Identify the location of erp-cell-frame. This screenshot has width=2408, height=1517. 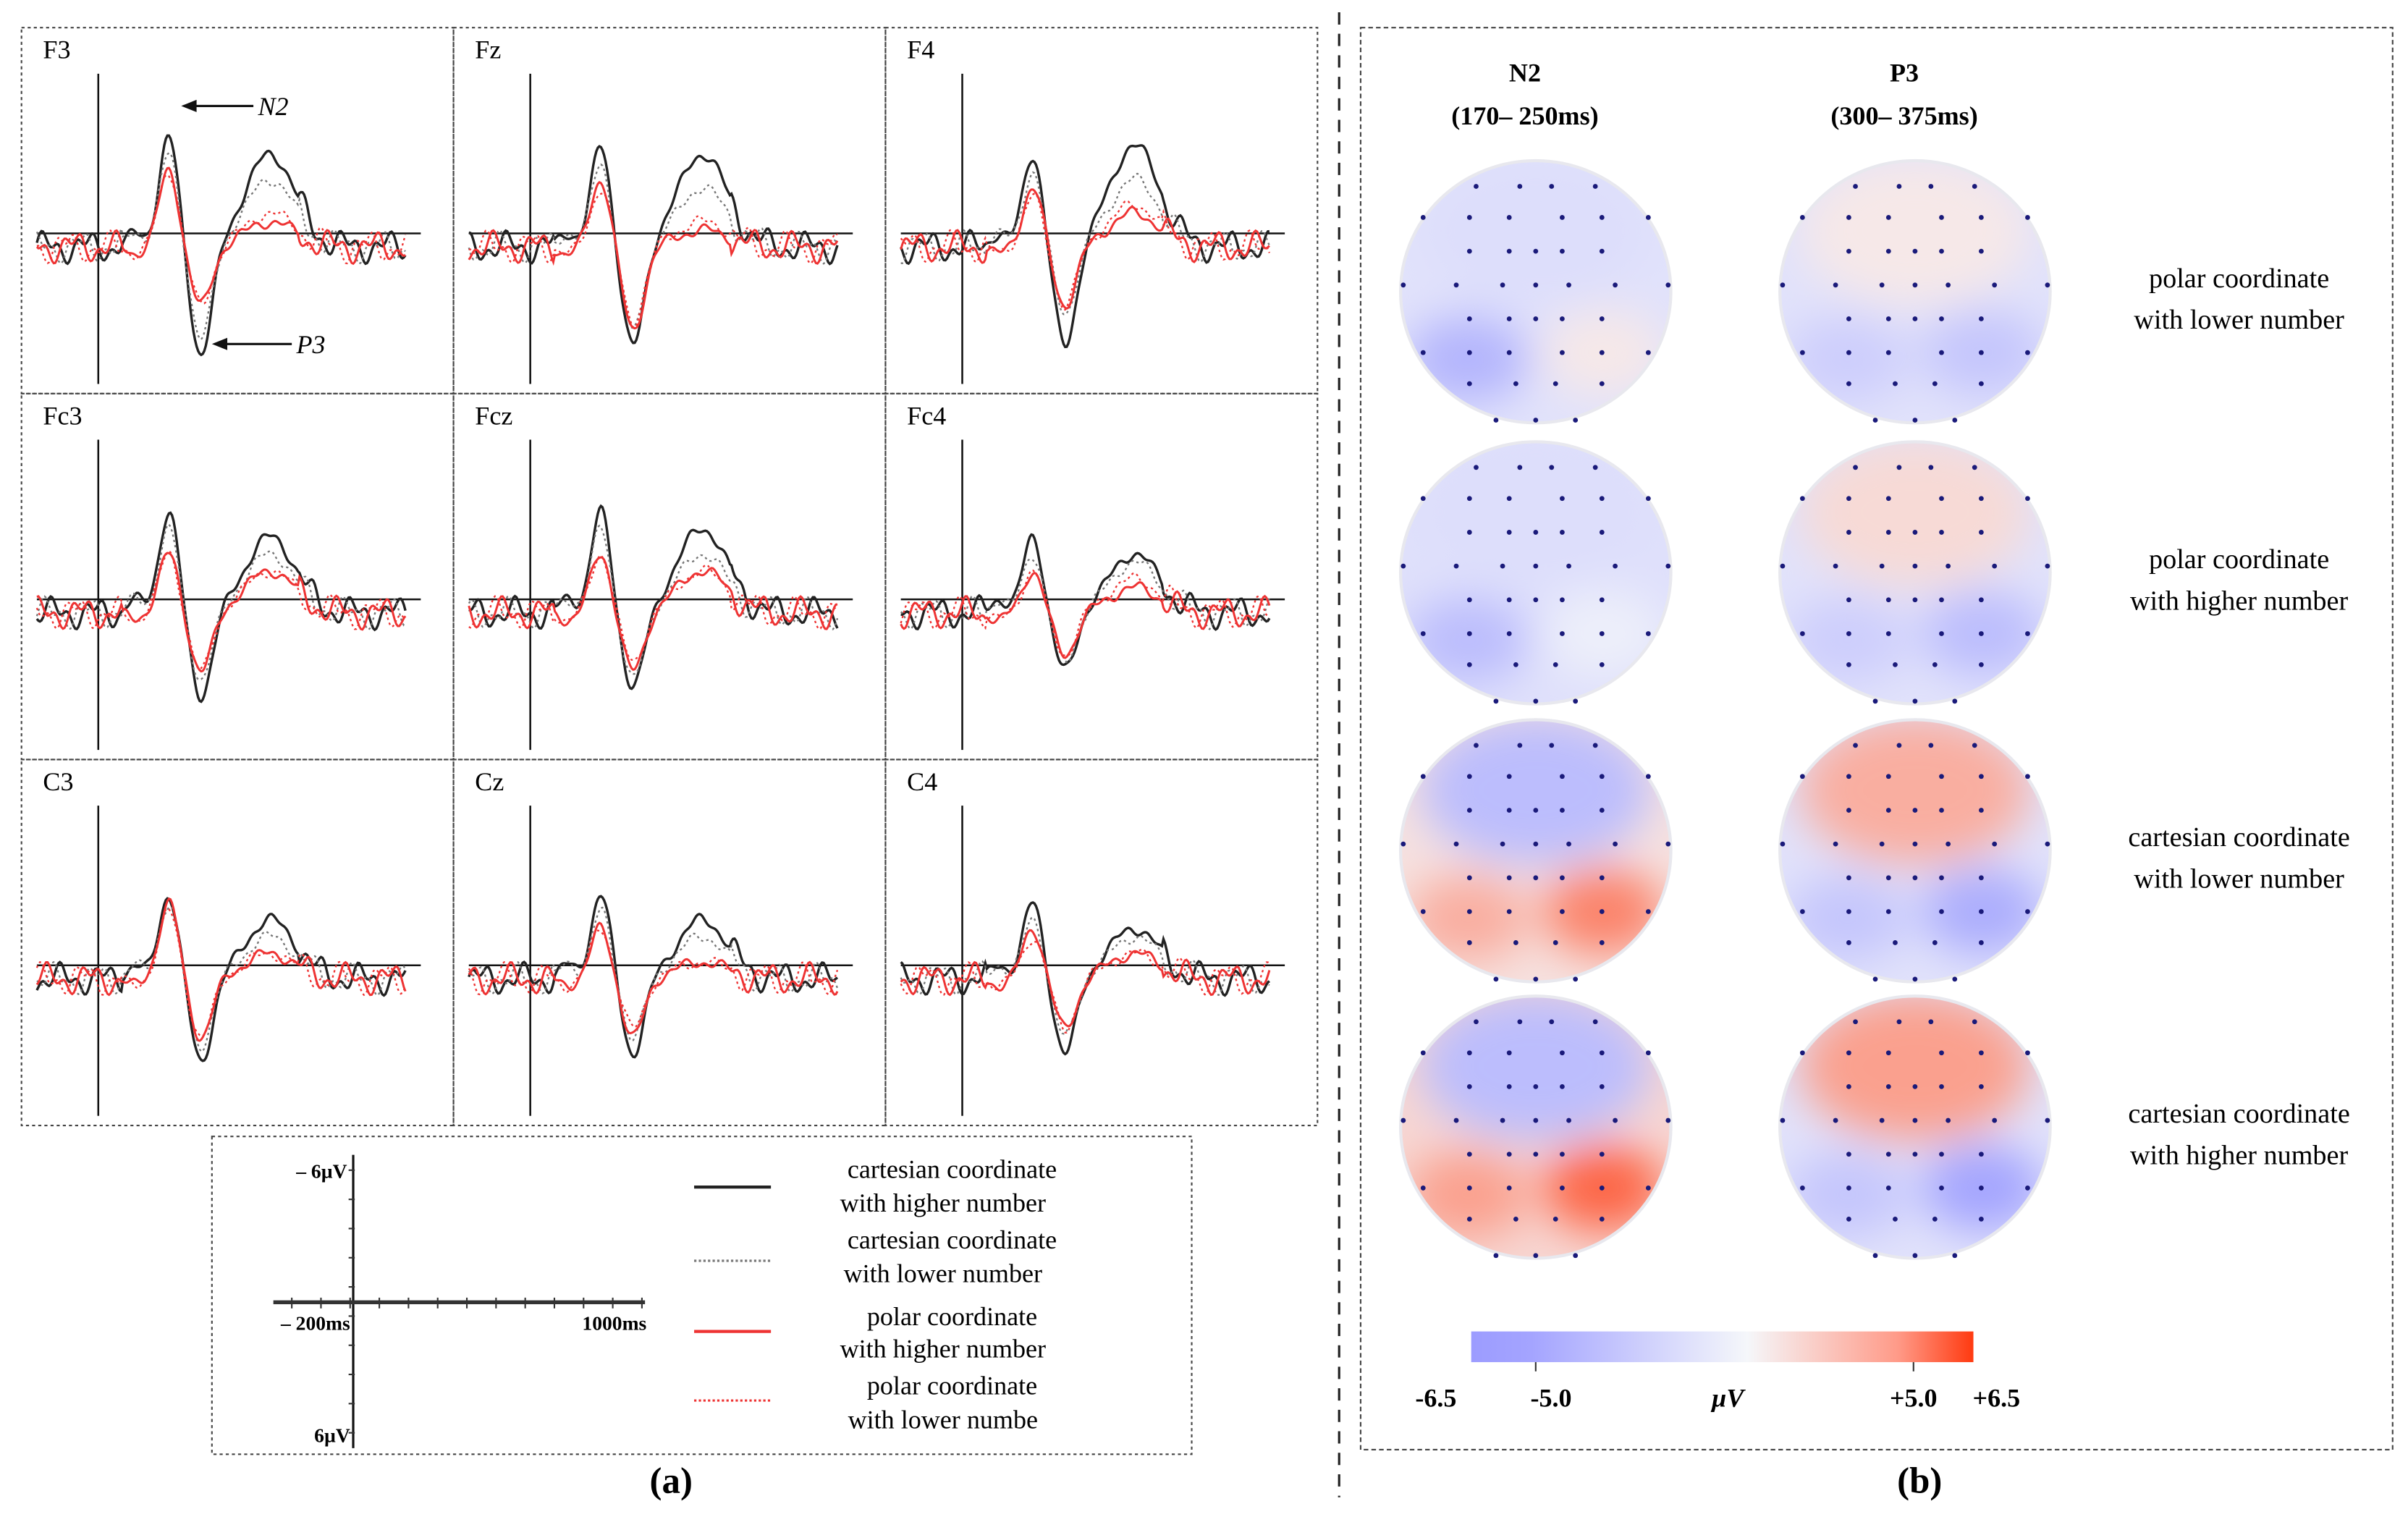
(237, 576).